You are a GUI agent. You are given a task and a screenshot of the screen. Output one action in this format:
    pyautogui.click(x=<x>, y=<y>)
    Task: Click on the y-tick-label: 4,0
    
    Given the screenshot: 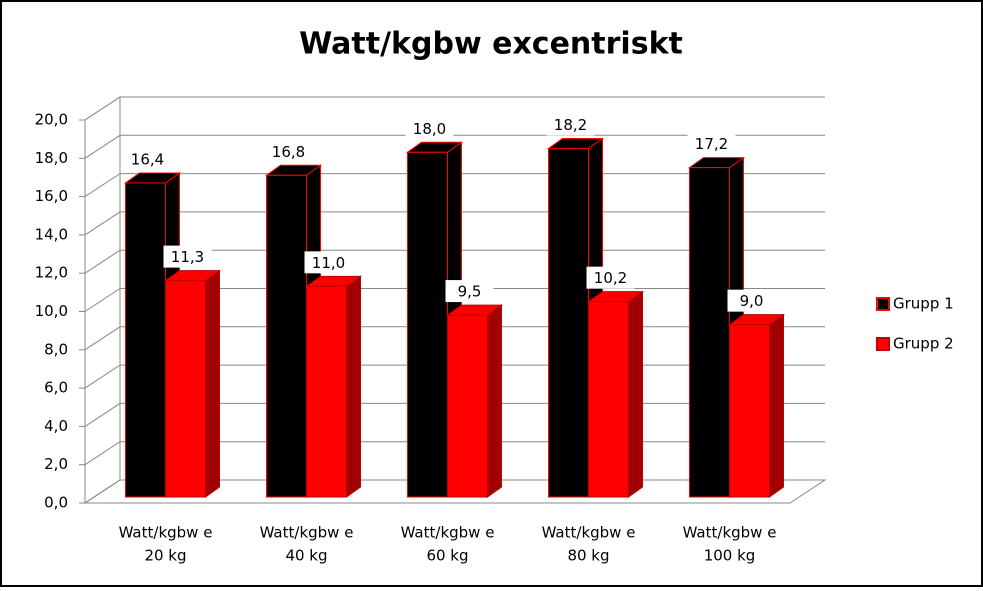 What is the action you would take?
    pyautogui.click(x=56, y=426)
    